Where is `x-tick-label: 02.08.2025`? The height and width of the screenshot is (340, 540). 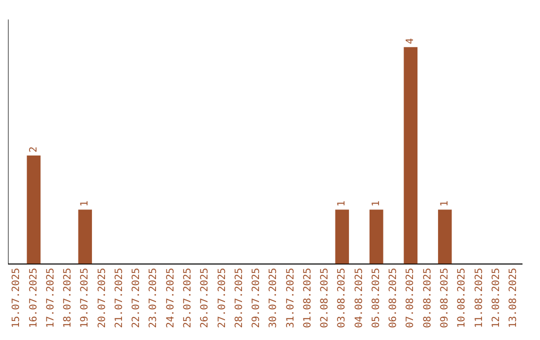
x-tick-label: 02.08.2025 is located at coordinates (325, 298).